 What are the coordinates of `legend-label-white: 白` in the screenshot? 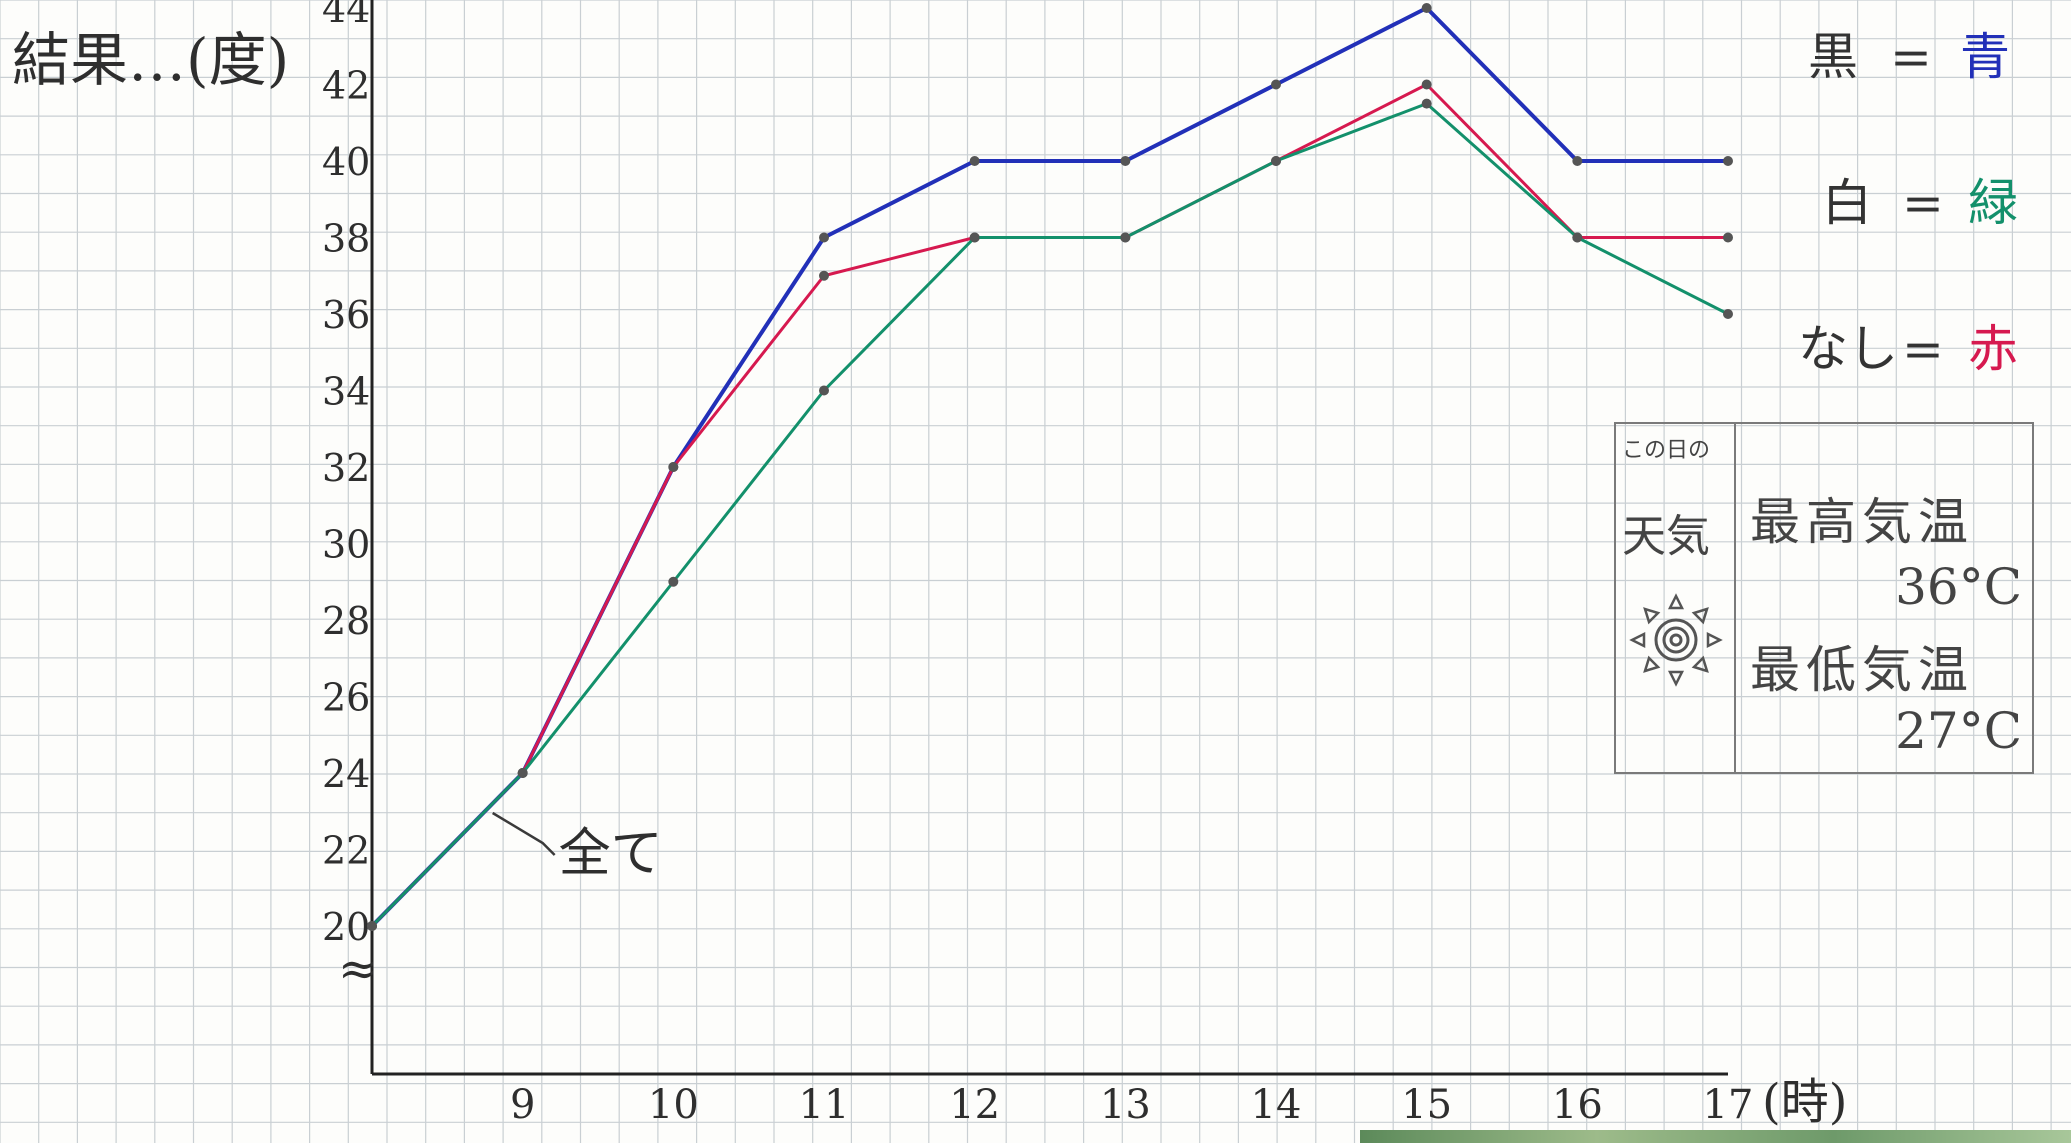 It's located at (1847, 203).